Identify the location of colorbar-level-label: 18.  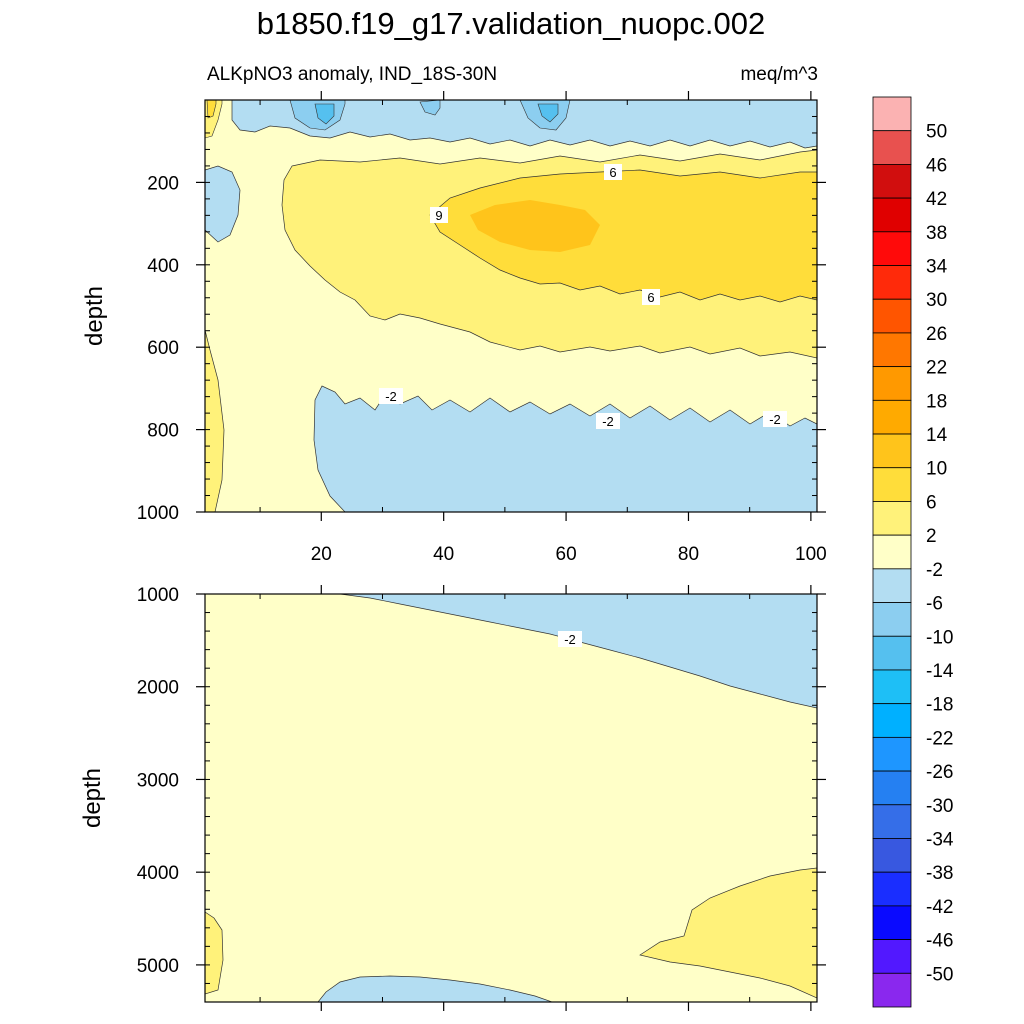
(936, 401).